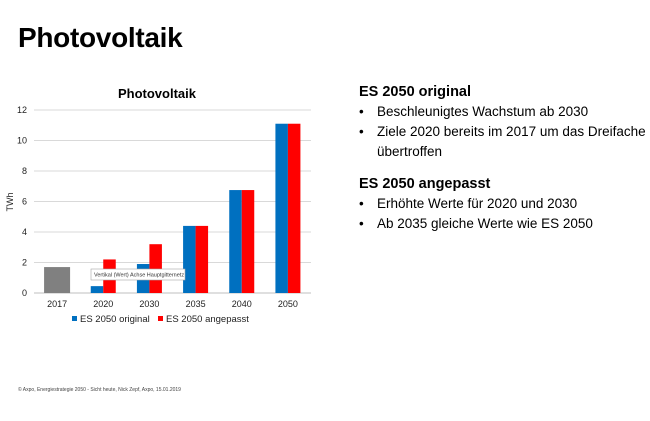 Image resolution: width=650 pixels, height=421 pixels. Describe the element at coordinates (415, 92) in the screenshot. I see `section-heading: ES 2050 original` at that location.